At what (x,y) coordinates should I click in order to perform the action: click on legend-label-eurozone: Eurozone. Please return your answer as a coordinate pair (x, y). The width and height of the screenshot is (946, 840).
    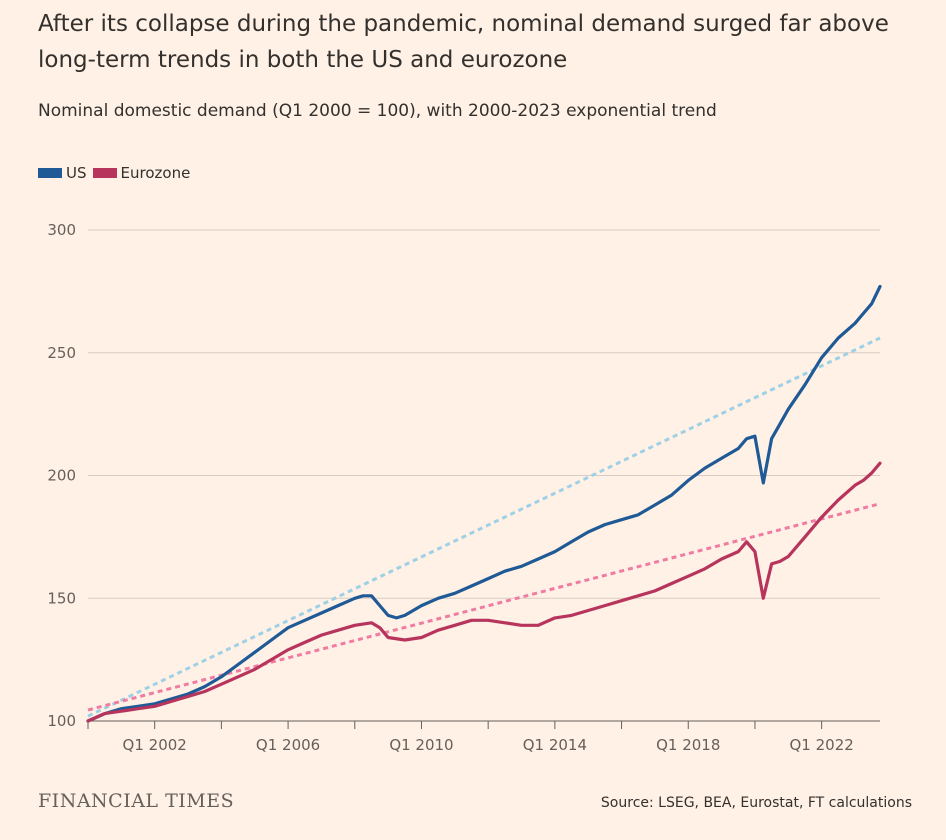
    Looking at the image, I should click on (155, 173).